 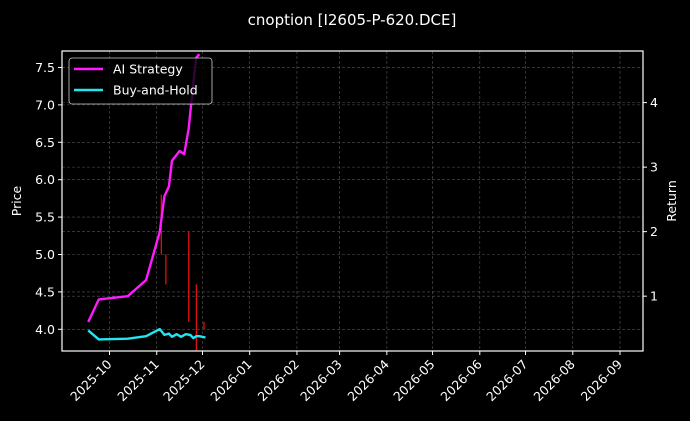 I want to click on price-range-bars, so click(x=182, y=272).